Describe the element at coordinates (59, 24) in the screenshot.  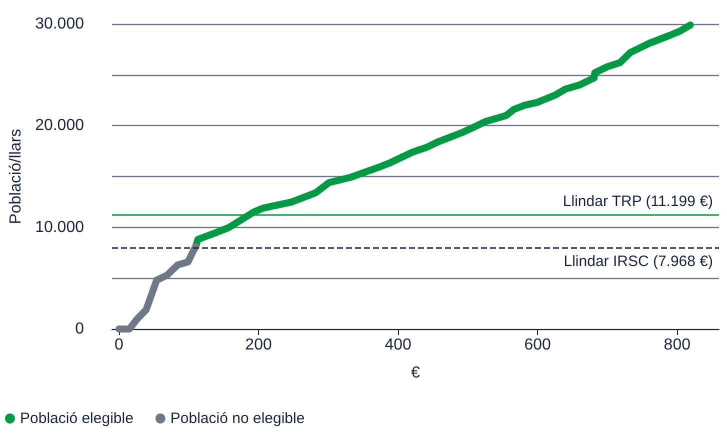
I see `y-tick-label: 30.000` at that location.